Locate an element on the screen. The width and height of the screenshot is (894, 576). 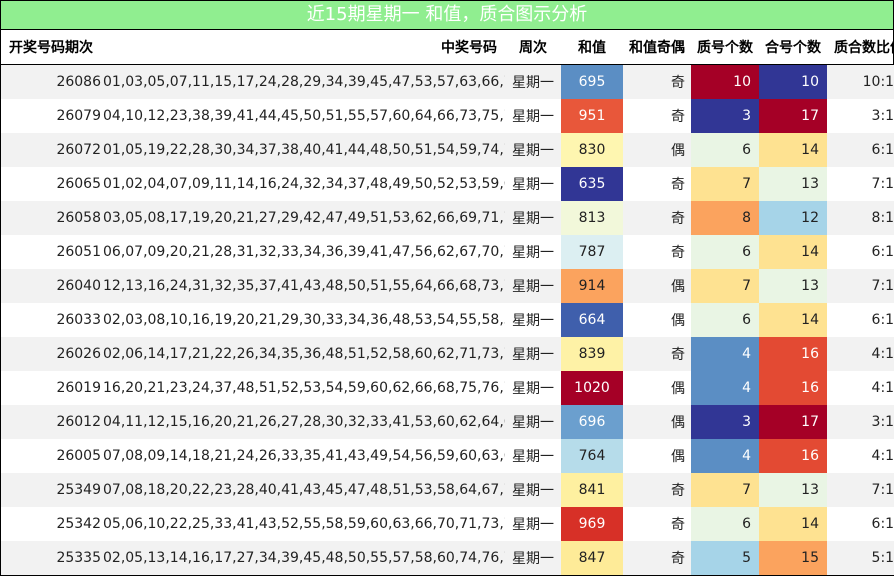
cell-composite-count: 15 is located at coordinates (793, 558).